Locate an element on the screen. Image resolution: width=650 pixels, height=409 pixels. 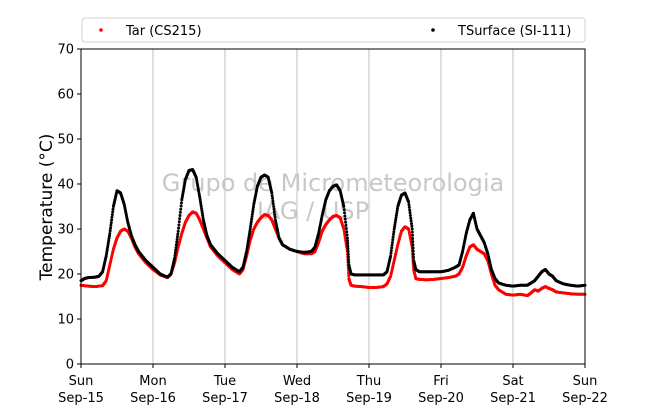
legend-marker-tar is located at coordinates (101, 30).